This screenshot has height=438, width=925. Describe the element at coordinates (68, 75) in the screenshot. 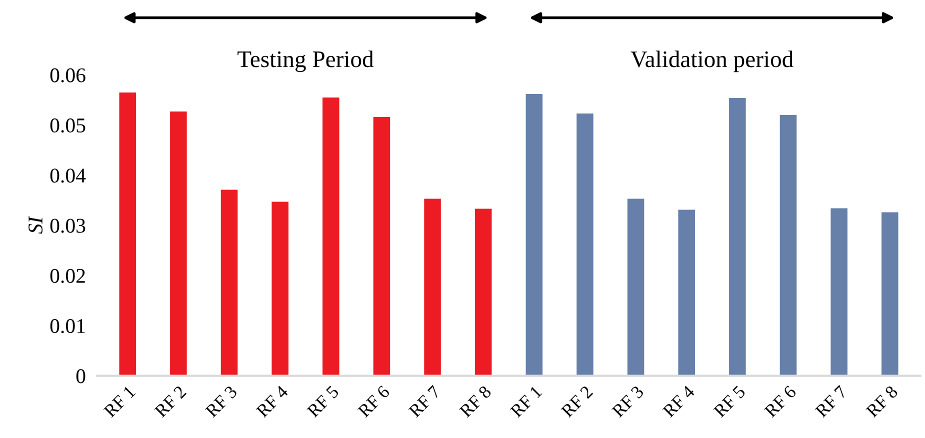

I see `y-tick-label: 0.06` at that location.